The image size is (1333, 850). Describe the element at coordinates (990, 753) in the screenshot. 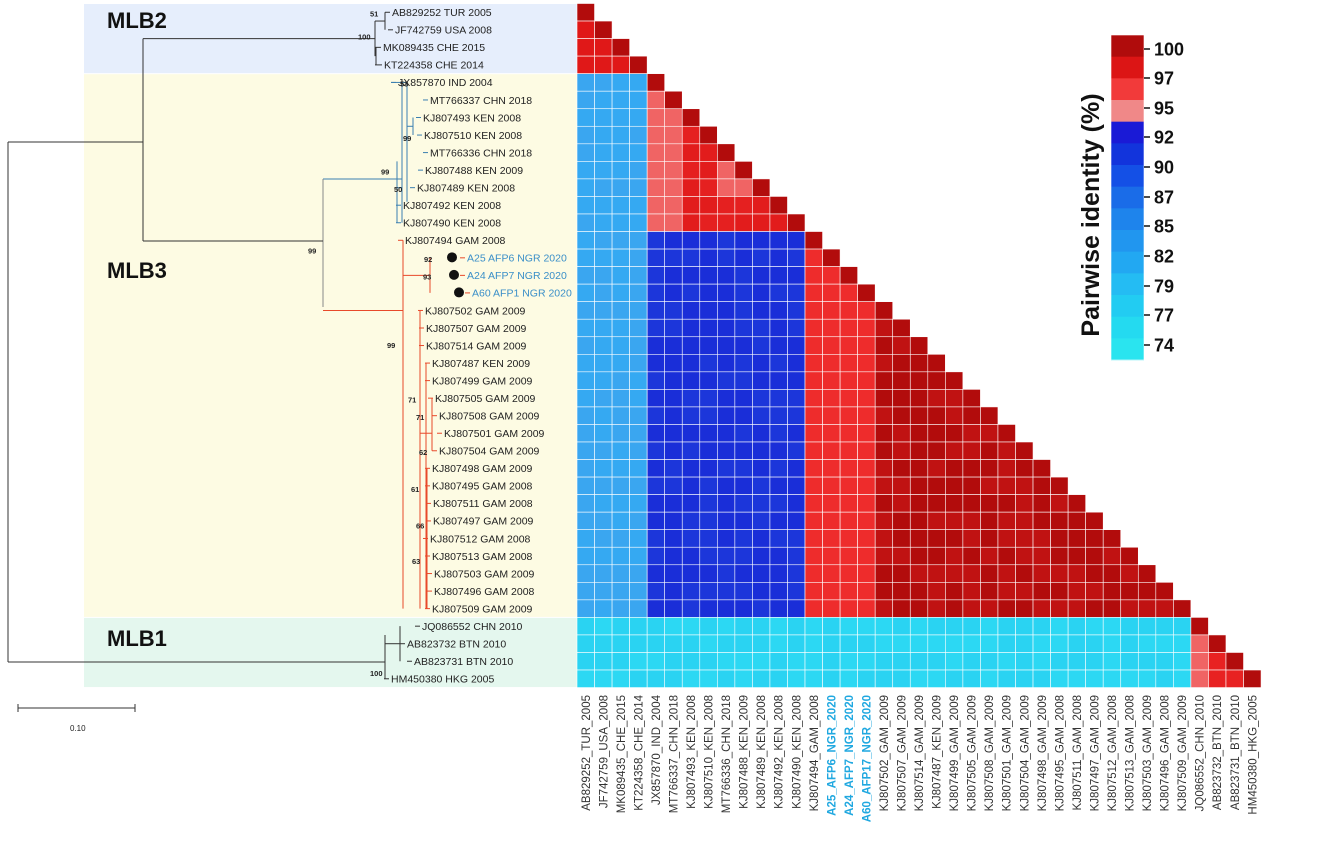

I see `column-label: KJ807508_GAM_2009` at that location.